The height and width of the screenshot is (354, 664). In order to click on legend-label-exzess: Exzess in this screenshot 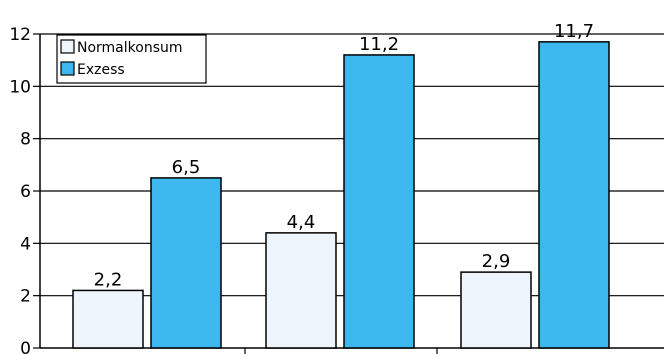, I will do `click(101, 70)`.